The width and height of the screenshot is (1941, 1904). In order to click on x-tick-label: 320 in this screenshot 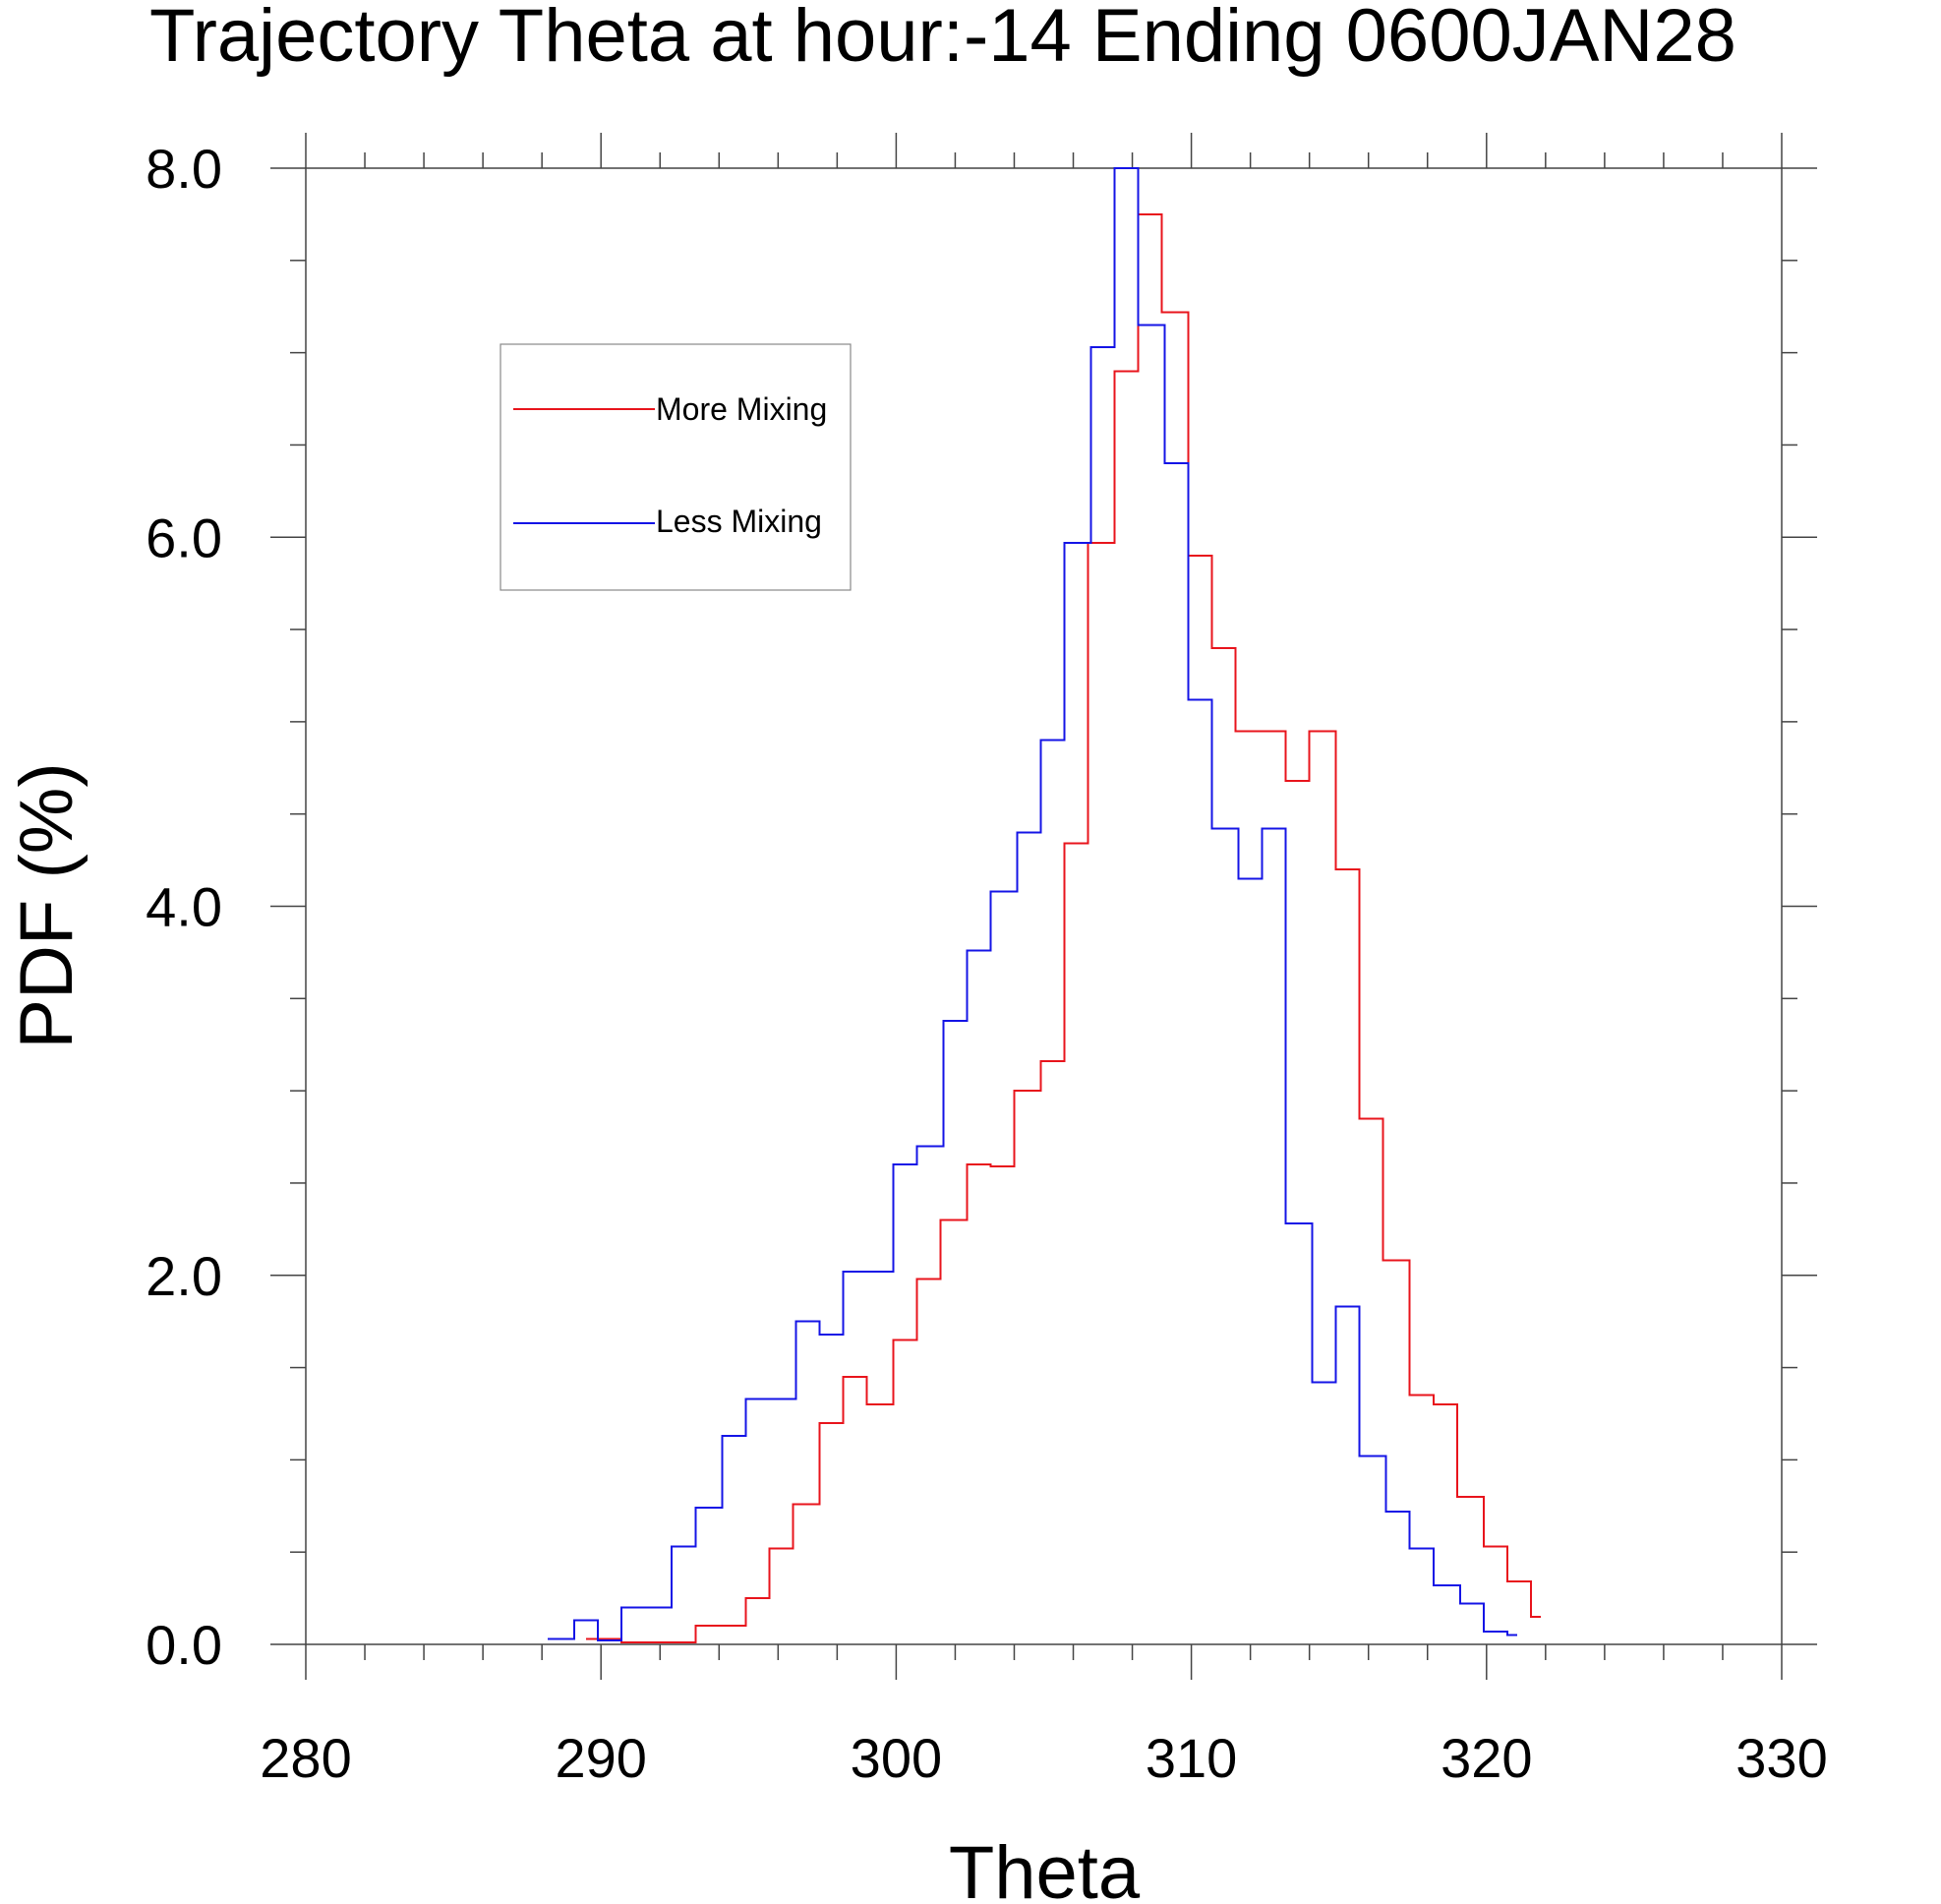, I will do `click(1486, 1758)`.